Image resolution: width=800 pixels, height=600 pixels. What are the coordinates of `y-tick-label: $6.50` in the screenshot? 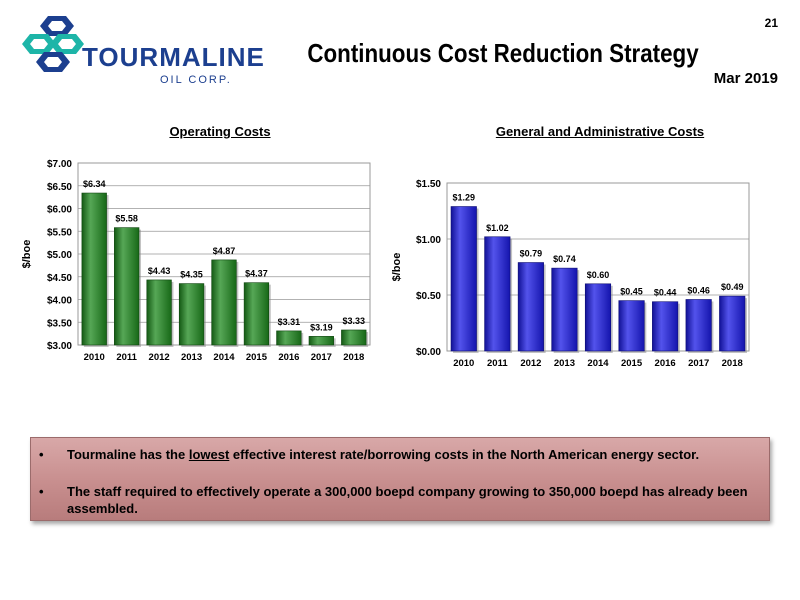 It's located at (59, 187).